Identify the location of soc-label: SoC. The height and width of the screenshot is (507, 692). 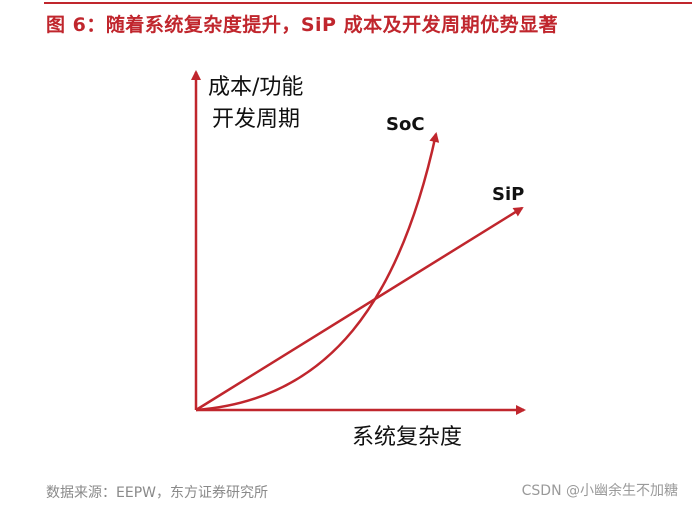
(405, 124).